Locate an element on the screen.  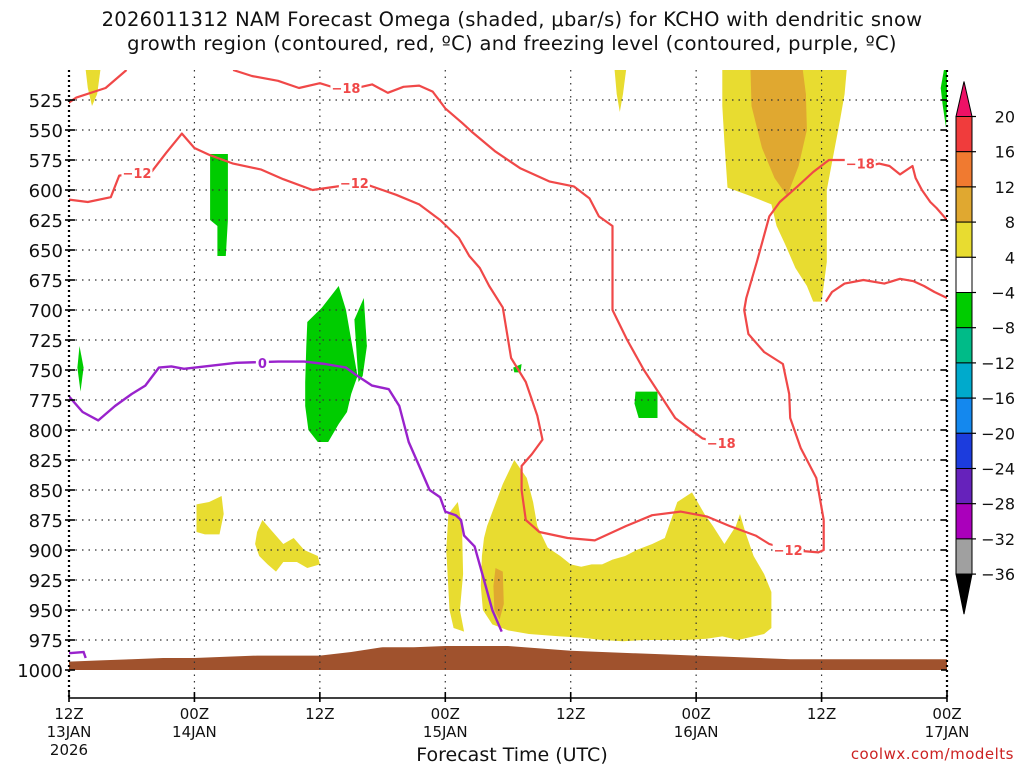
x-tick-label-48: 12Z is located at coordinates (570, 714).